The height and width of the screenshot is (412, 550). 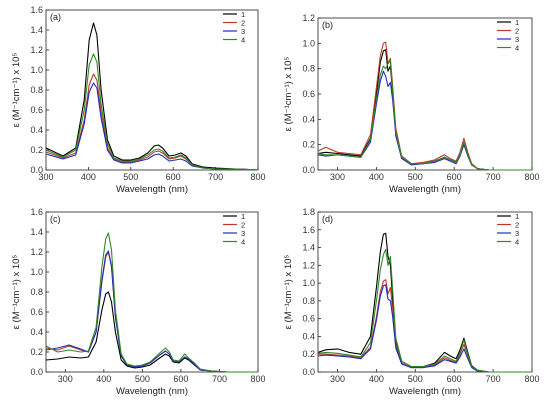 I want to click on y-tick-label: 1.8, so click(x=308, y=212).